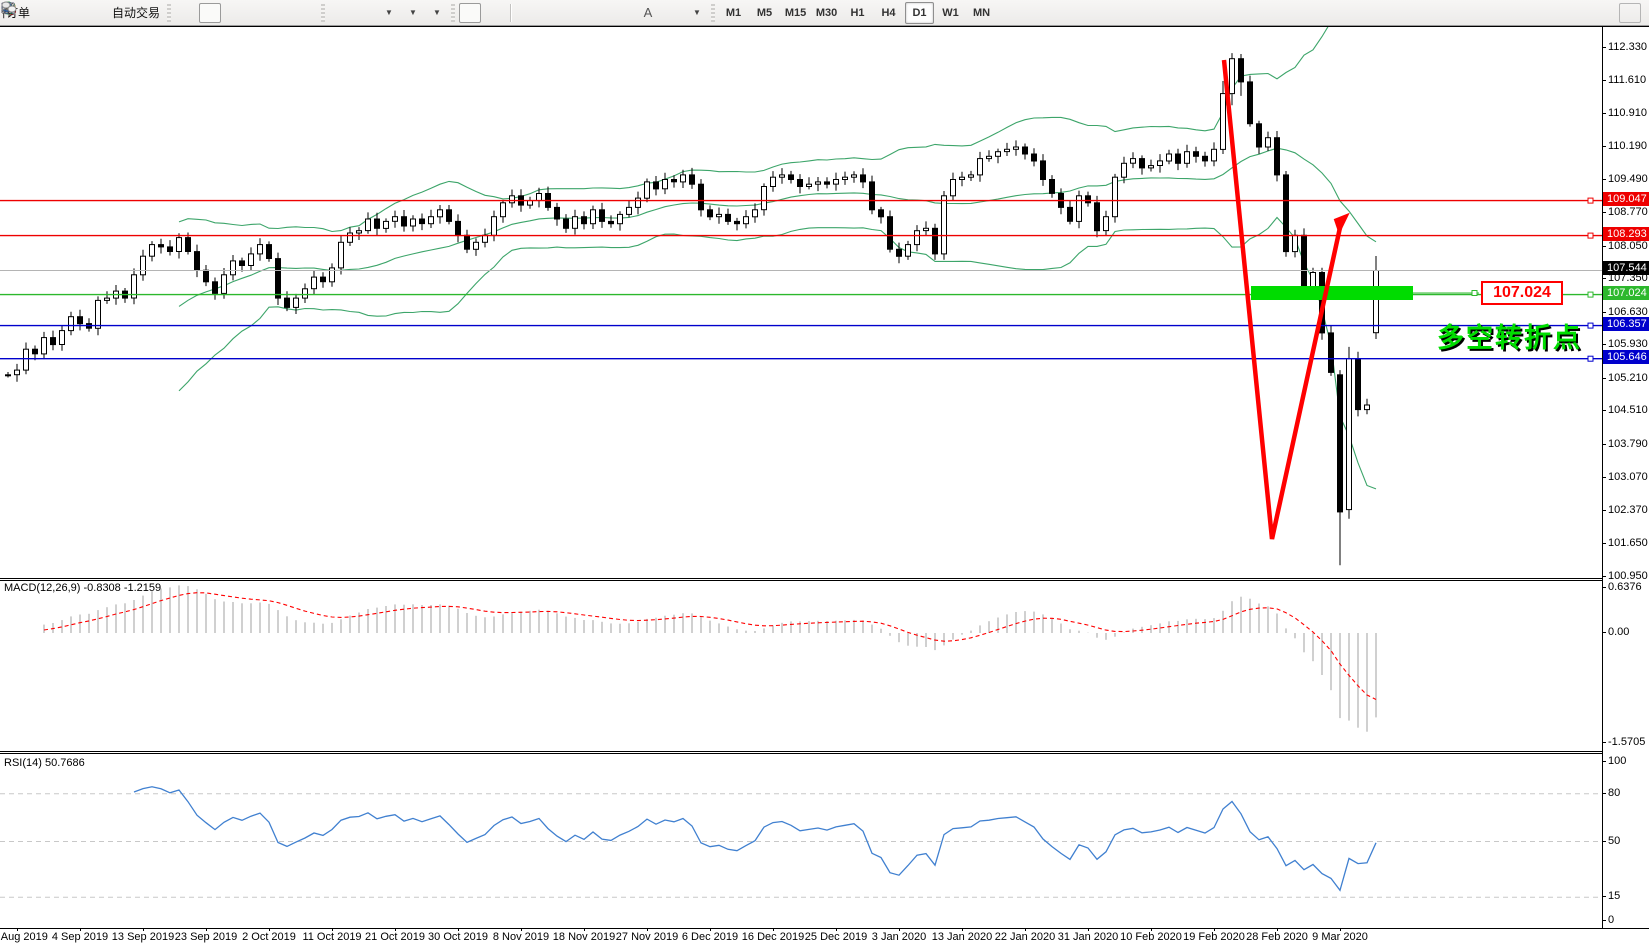  Describe the element at coordinates (710, 646) in the screenshot. I see `macd-signal-line` at that location.